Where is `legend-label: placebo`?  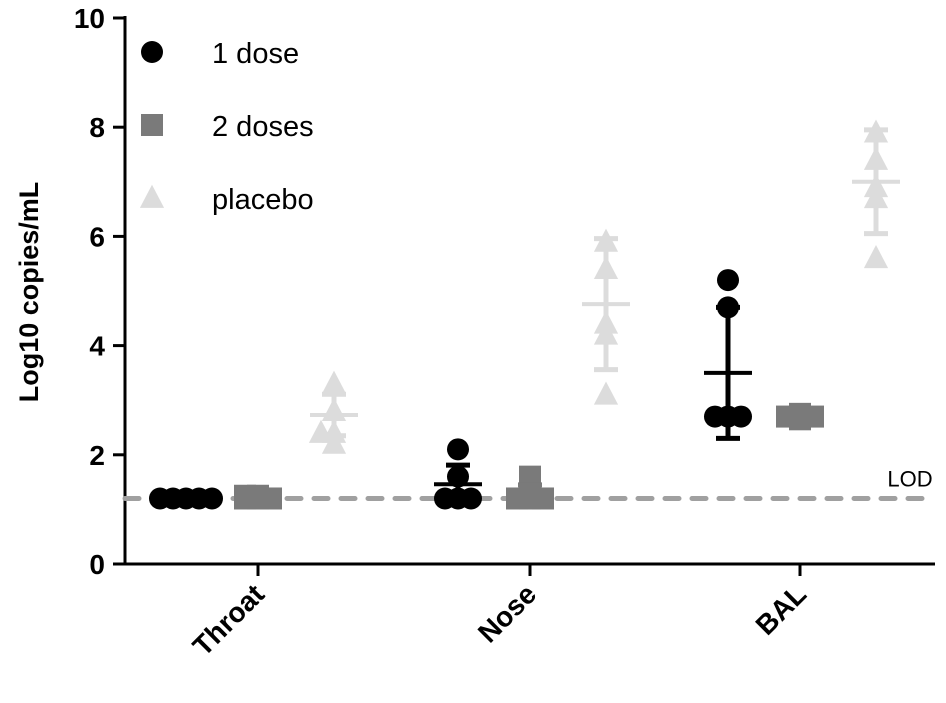
legend-label: placebo is located at coordinates (263, 200).